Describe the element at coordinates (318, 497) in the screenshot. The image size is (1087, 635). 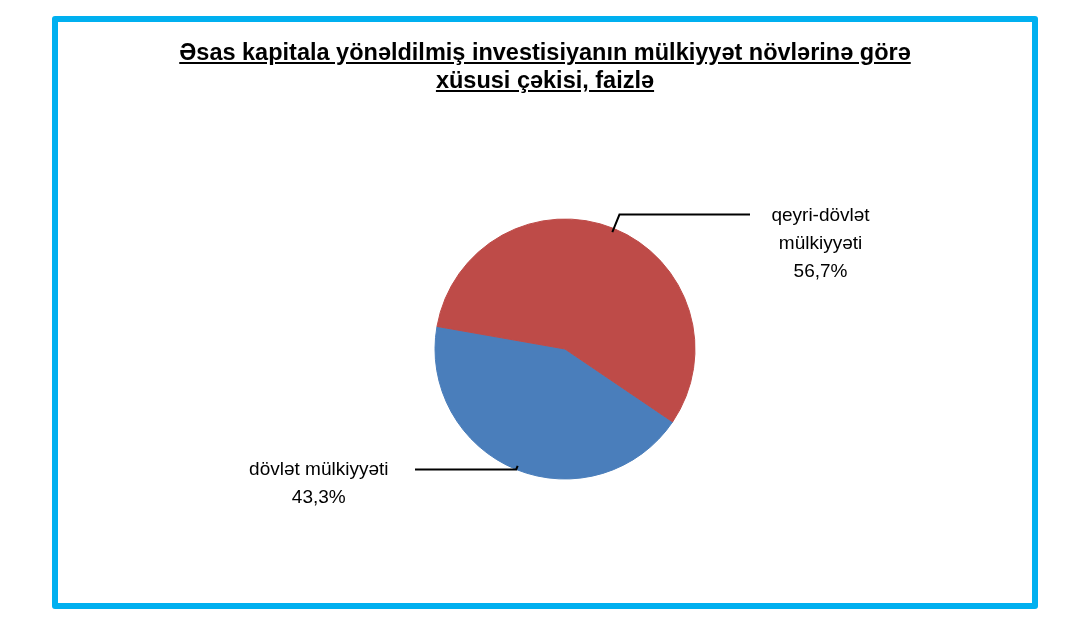
I see `data-label: 43,3%` at that location.